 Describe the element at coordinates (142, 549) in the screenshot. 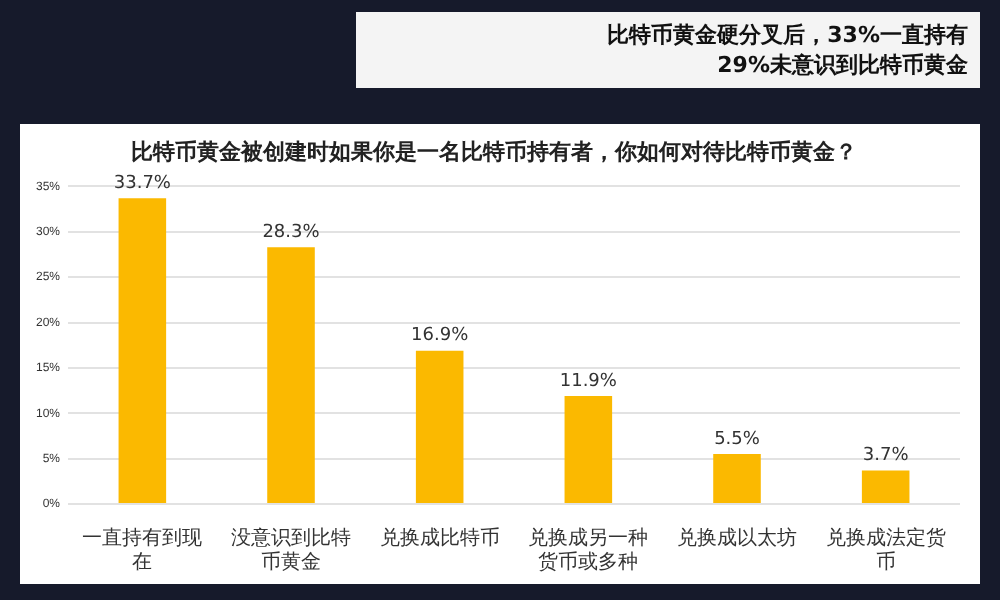

I see `x-tick-label: 一直持有到现在` at that location.